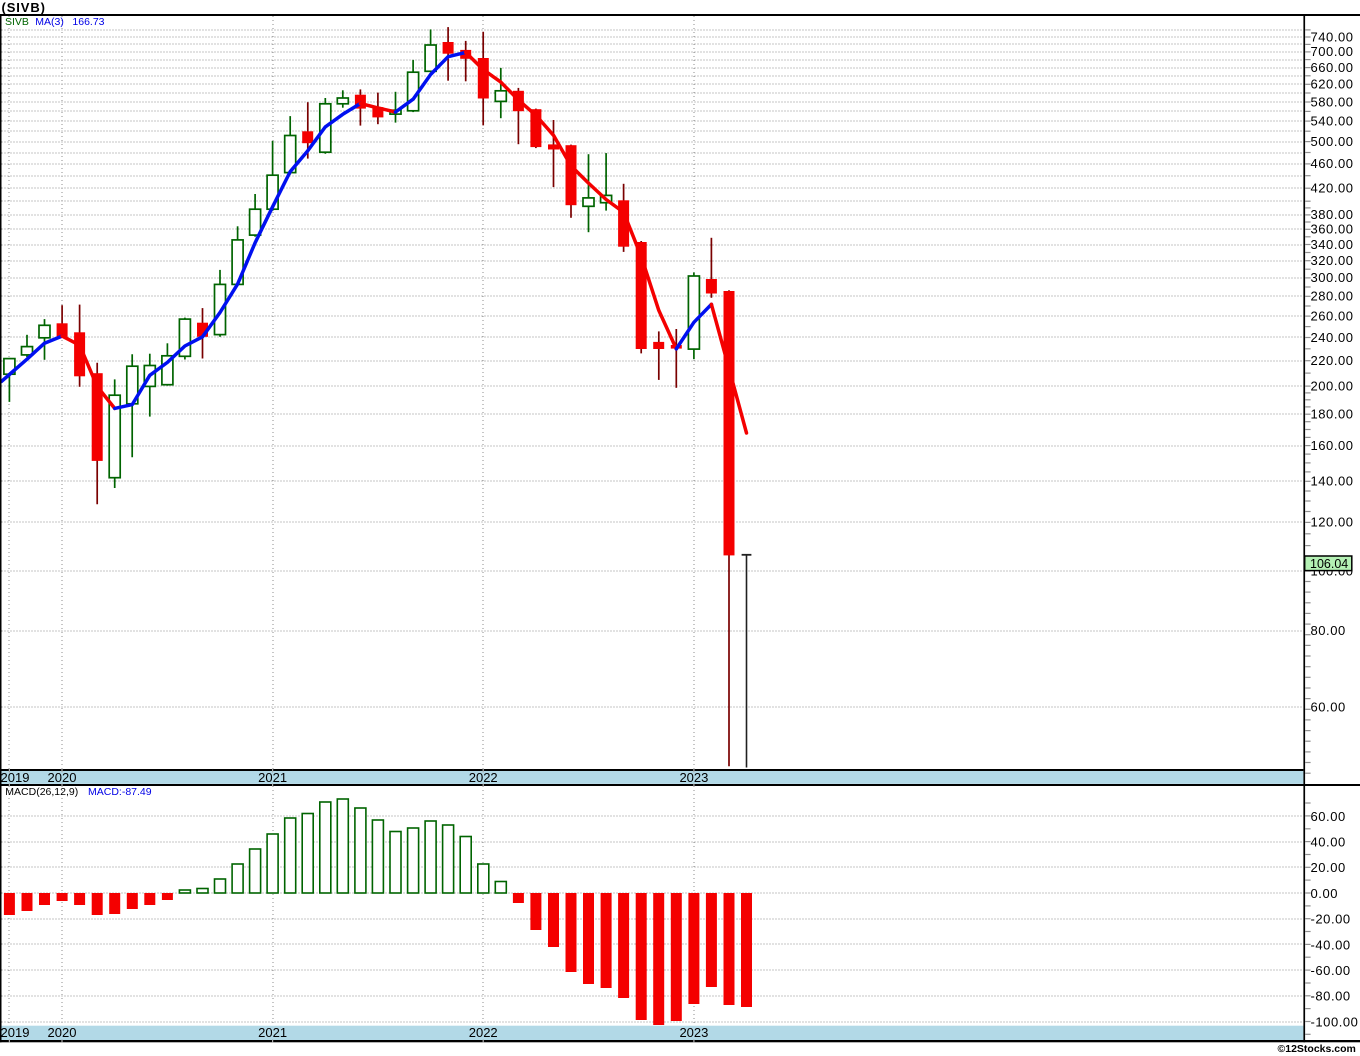 The width and height of the screenshot is (1360, 1056). Describe the element at coordinates (1331, 996) in the screenshot. I see `svg-text: -80.00` at that location.